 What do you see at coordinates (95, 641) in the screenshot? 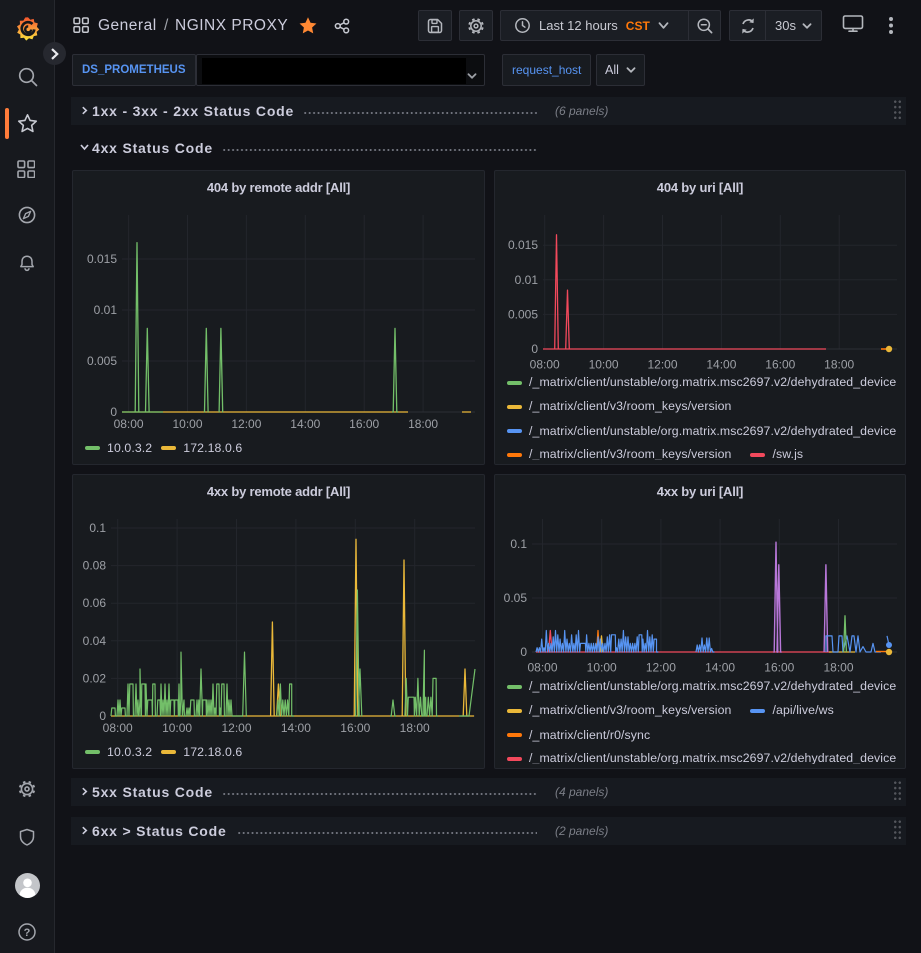
I see `svg-text: 0.04` at bounding box center [95, 641].